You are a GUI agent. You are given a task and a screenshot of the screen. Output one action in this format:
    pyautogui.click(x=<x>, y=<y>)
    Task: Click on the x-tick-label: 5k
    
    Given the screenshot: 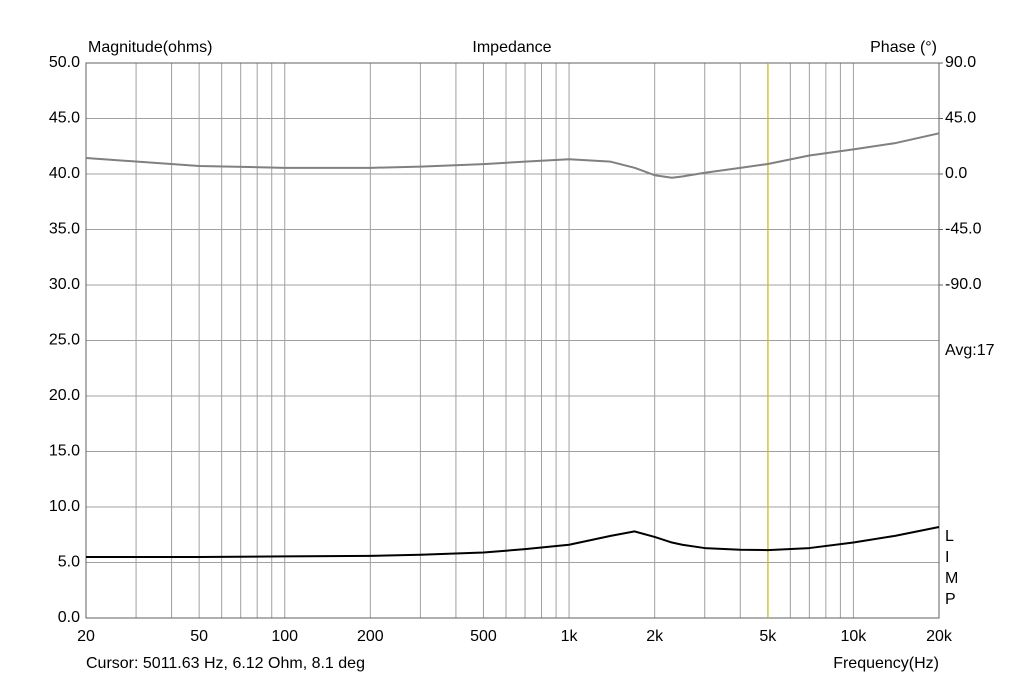 What is the action you would take?
    pyautogui.click(x=768, y=636)
    